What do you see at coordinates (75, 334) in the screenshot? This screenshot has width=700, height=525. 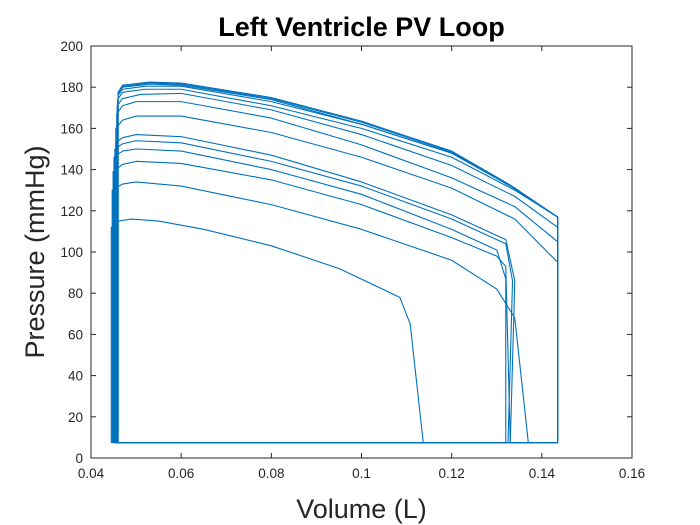 I see `y-tick-label: 60` at bounding box center [75, 334].